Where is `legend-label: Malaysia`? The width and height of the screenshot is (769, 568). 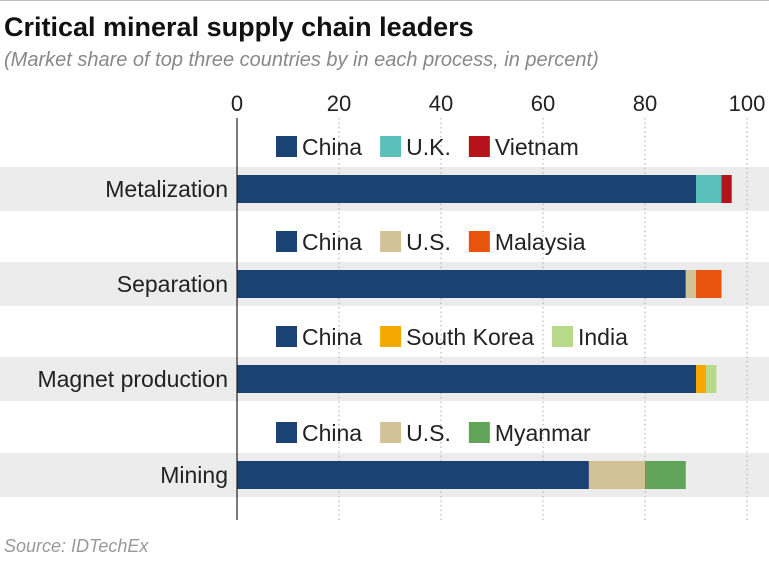 legend-label: Malaysia is located at coordinates (540, 242).